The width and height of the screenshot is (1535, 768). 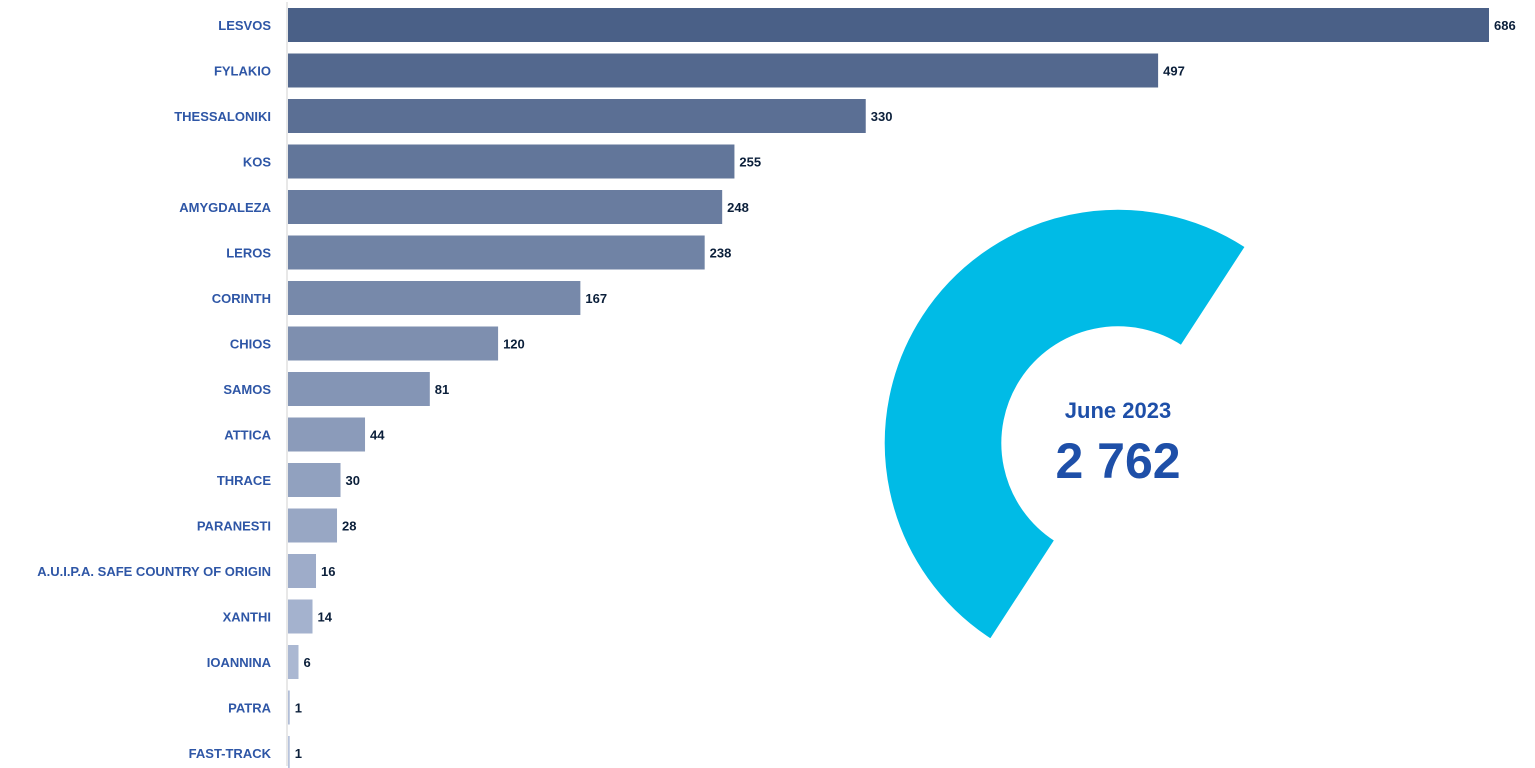 I want to click on value-label: 16, so click(x=328, y=571).